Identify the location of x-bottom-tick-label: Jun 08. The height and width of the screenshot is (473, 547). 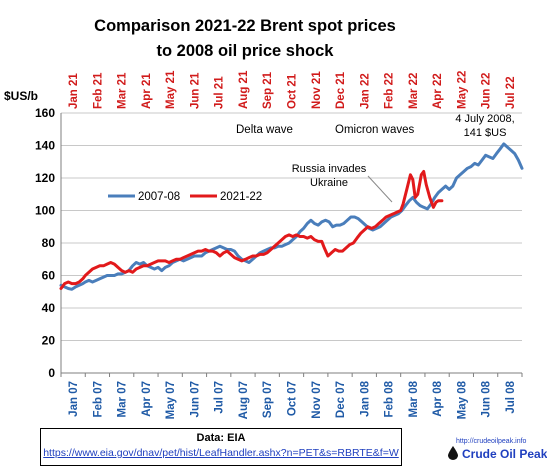
(487, 398).